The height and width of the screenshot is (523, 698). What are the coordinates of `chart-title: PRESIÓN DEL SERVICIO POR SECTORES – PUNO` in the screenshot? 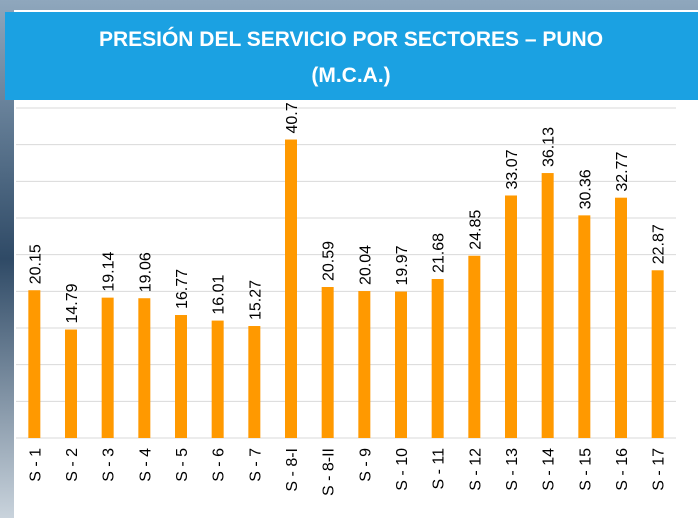 It's located at (351, 39).